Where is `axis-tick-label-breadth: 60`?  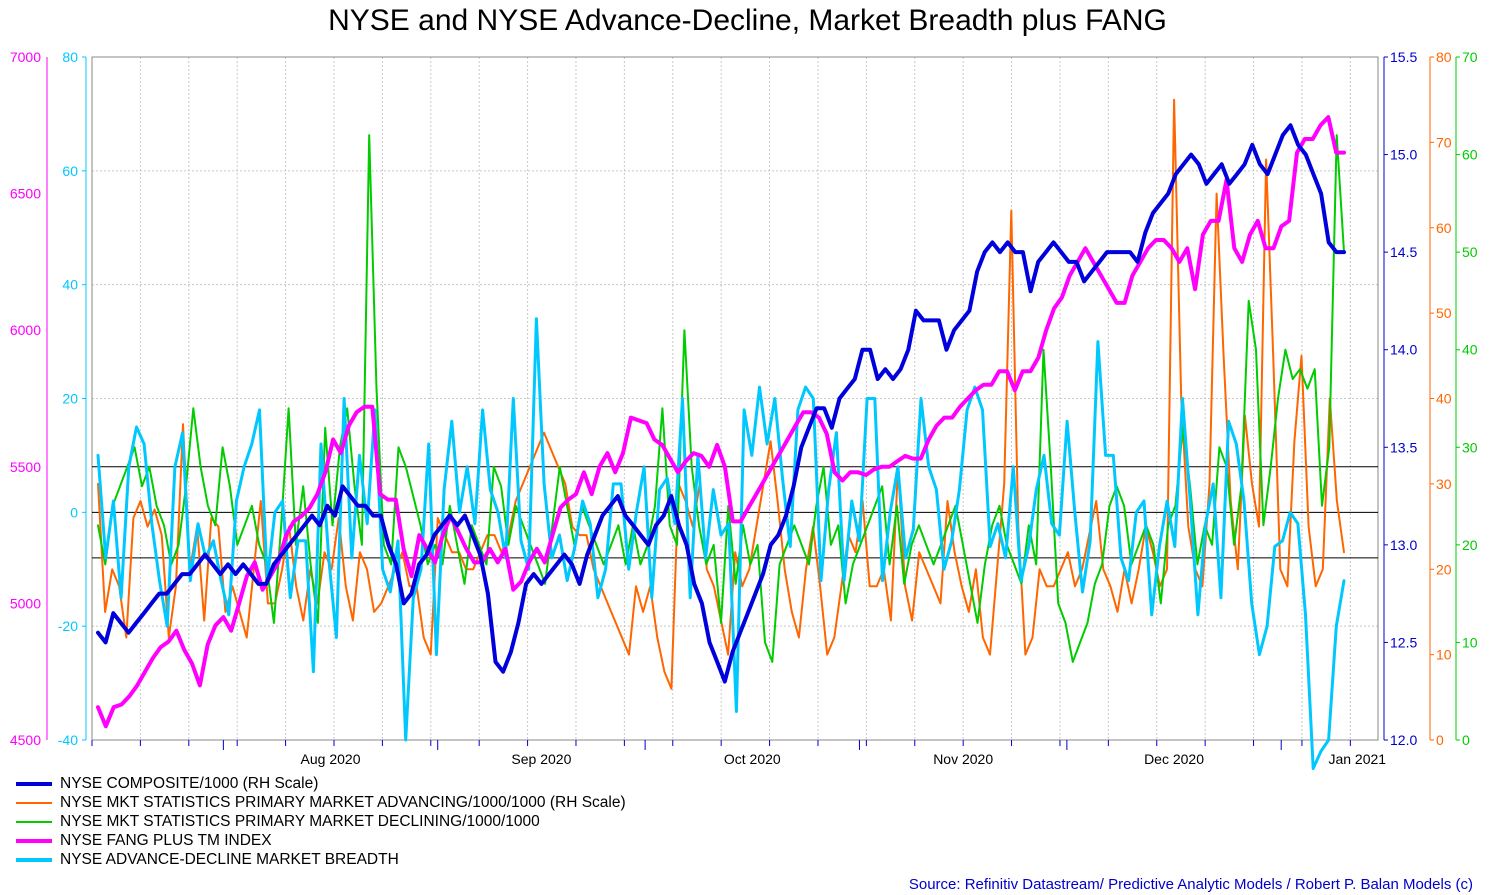
axis-tick-label-breadth: 60 is located at coordinates (70, 171).